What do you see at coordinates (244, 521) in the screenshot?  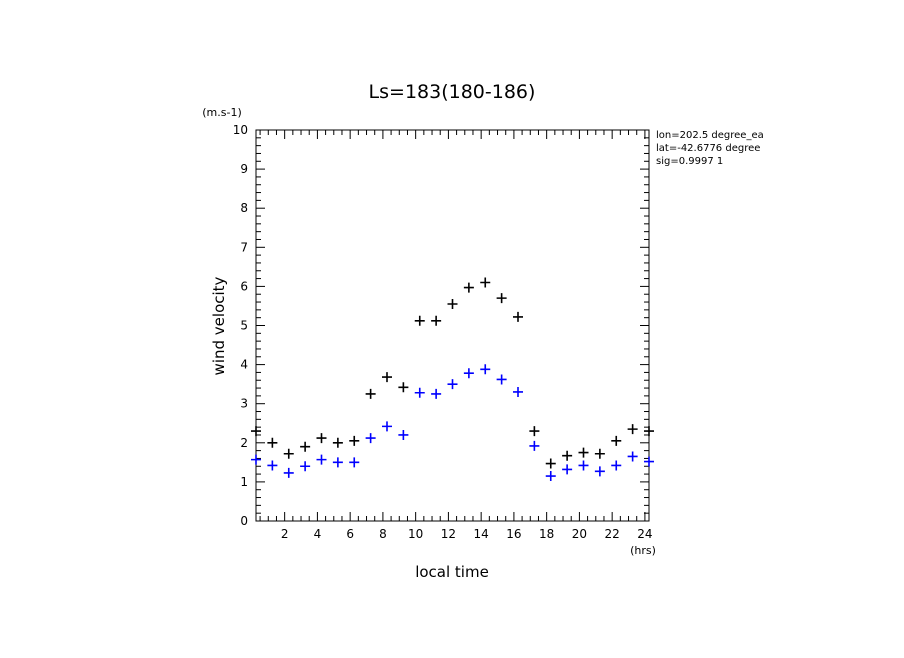 I see `y-tick-label: 0` at bounding box center [244, 521].